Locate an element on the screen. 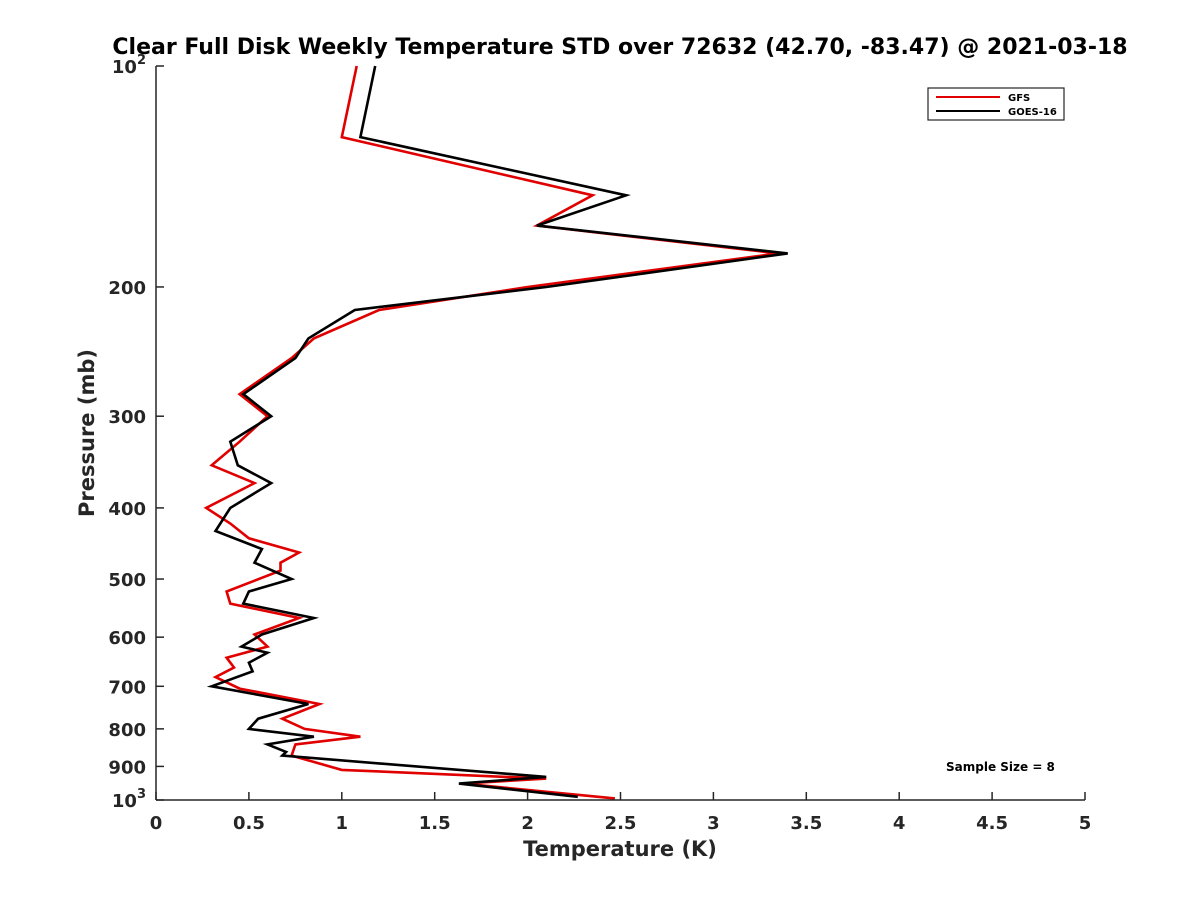 This screenshot has width=1200, height=900. y-tick-label: 700 is located at coordinates (127, 687).